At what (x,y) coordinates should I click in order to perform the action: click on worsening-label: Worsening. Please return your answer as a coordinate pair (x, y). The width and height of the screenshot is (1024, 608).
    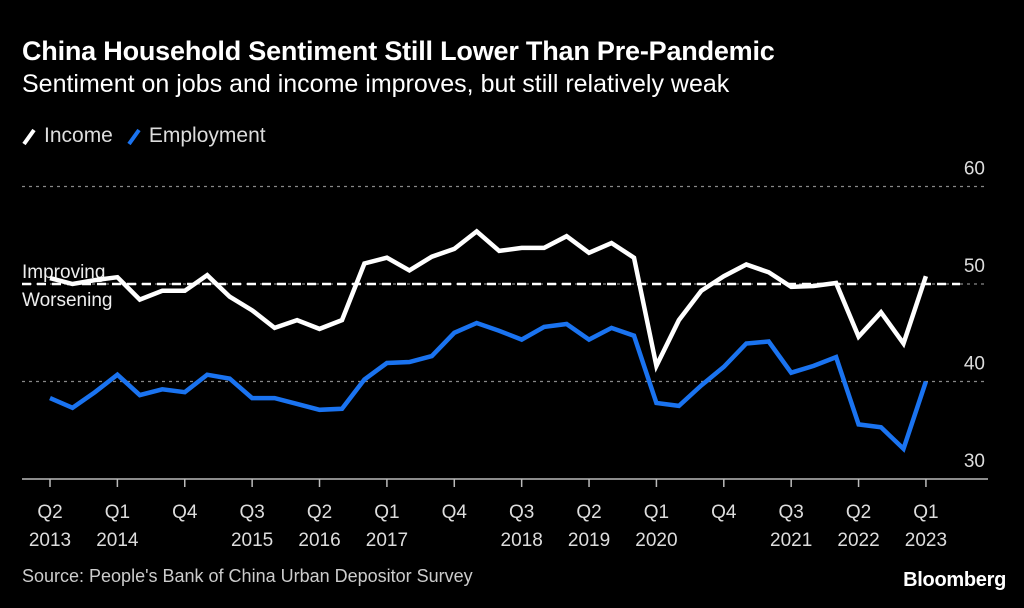
    Looking at the image, I should click on (67, 300).